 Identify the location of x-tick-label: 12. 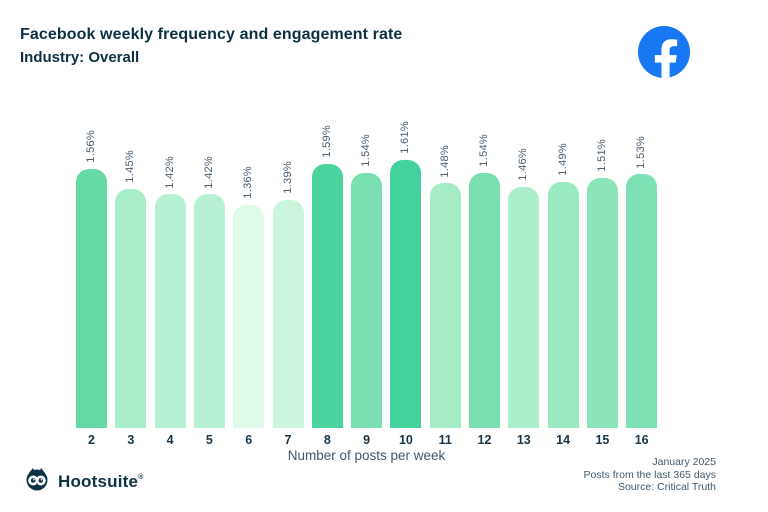
(484, 440).